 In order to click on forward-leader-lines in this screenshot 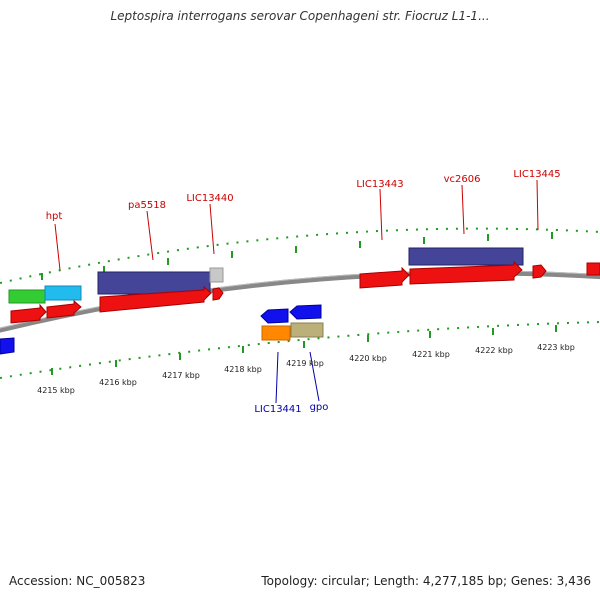, I will do `click(296, 225)`.